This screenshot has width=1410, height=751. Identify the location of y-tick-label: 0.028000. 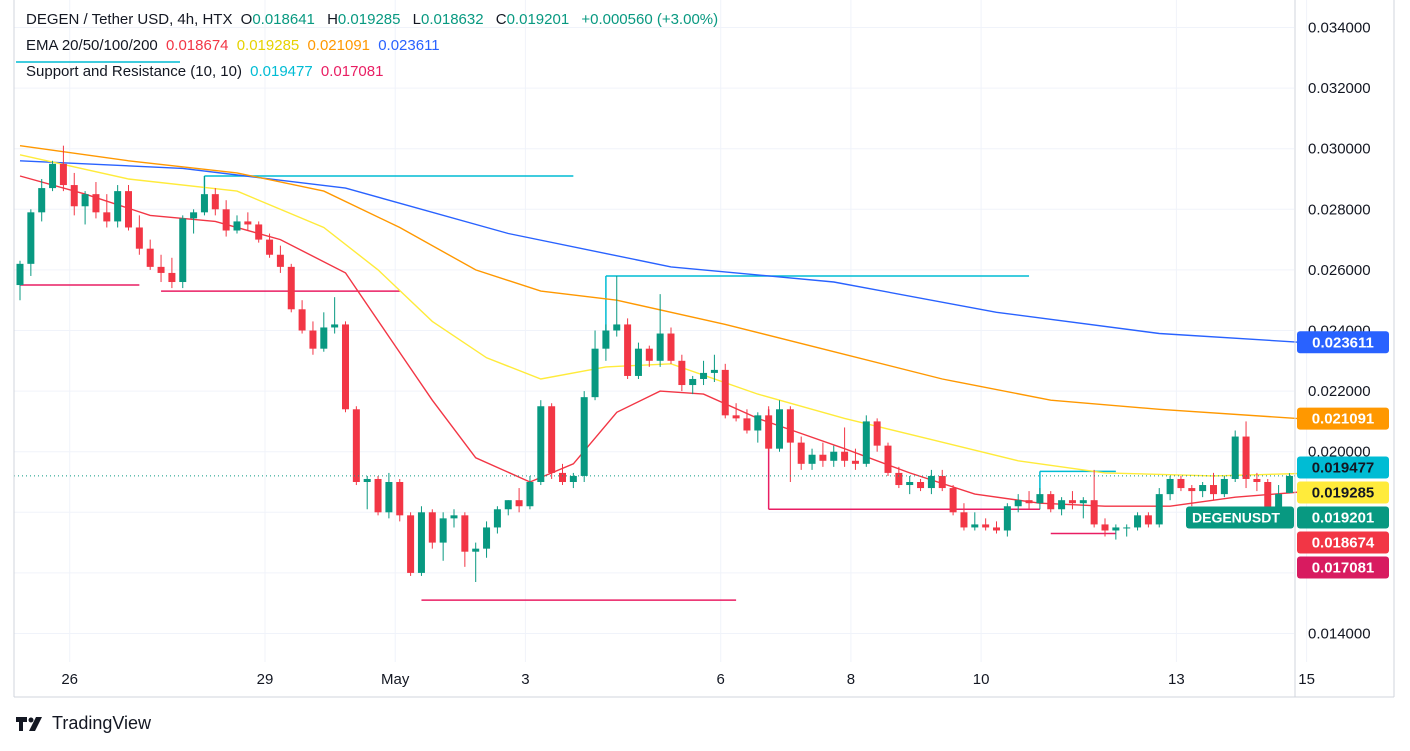
(1339, 209).